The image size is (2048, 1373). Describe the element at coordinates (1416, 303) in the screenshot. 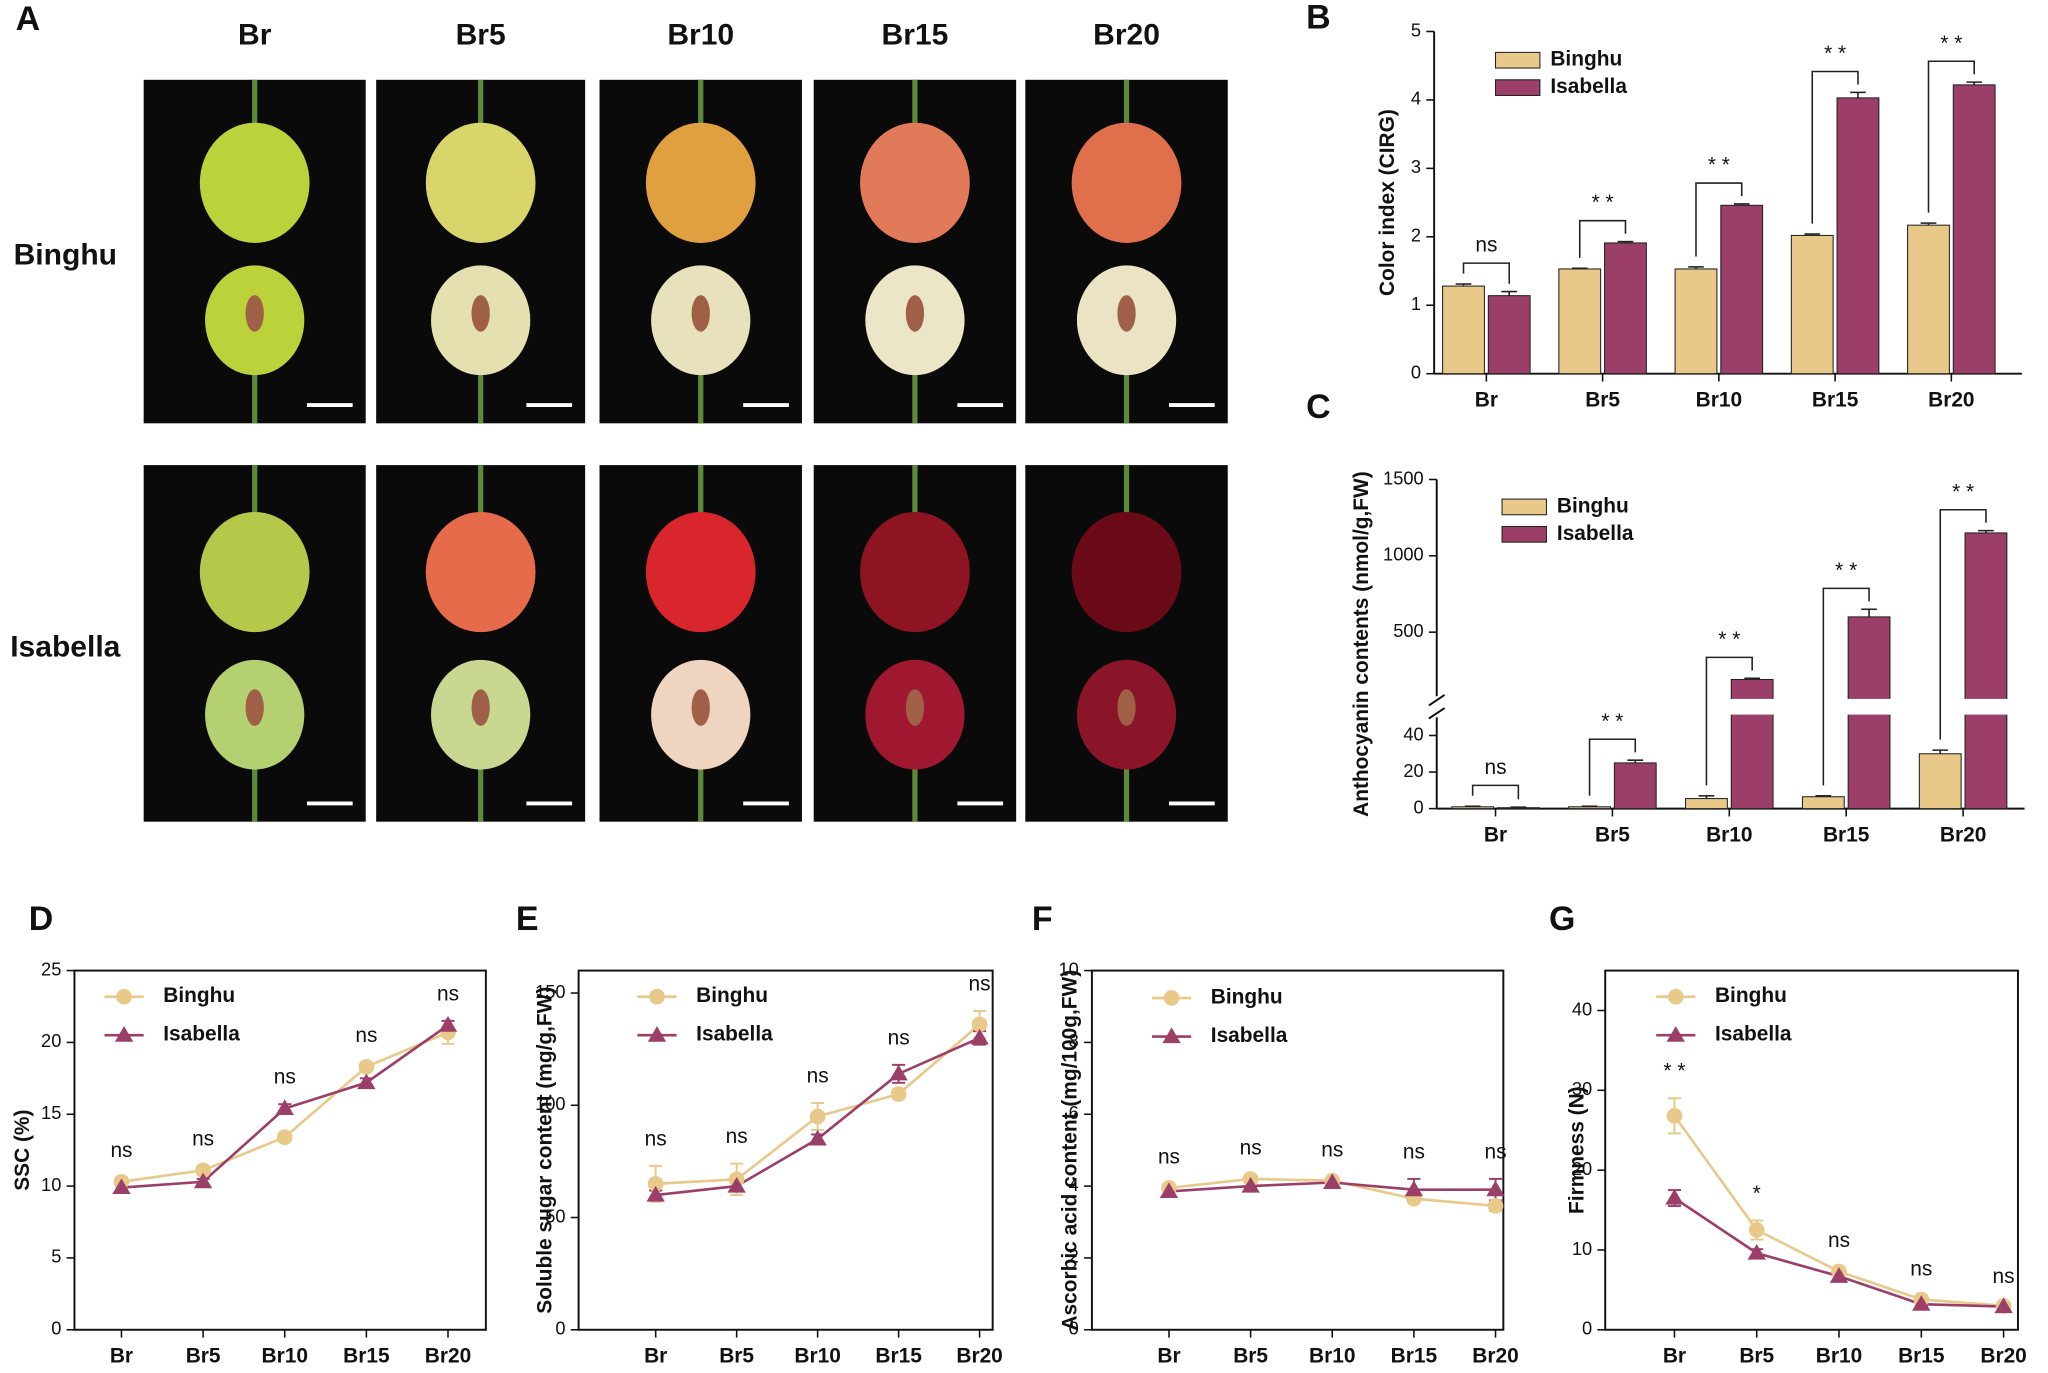

I see `y-tick-label: 1` at that location.